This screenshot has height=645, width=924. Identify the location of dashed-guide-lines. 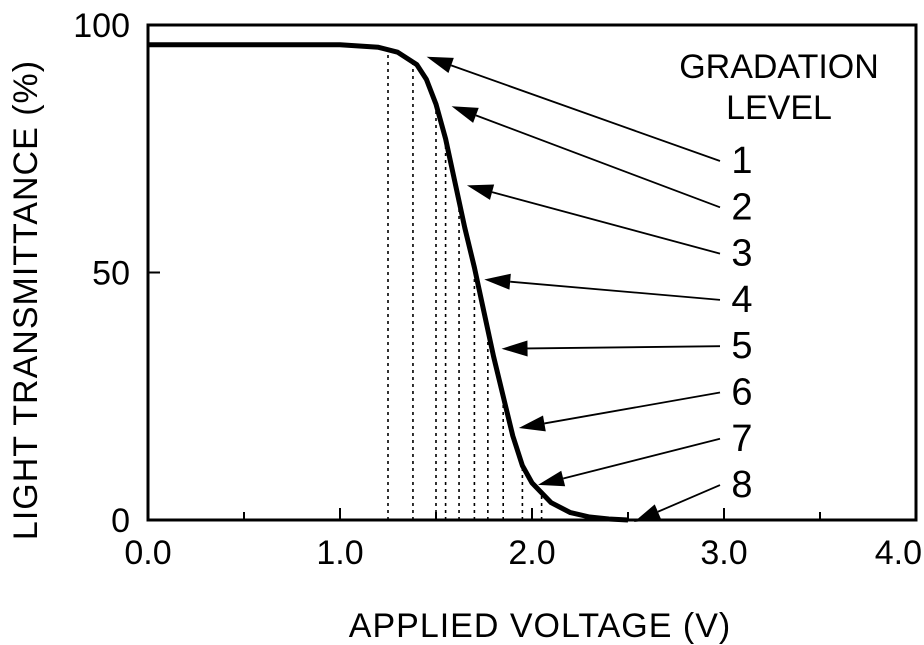
(465, 284).